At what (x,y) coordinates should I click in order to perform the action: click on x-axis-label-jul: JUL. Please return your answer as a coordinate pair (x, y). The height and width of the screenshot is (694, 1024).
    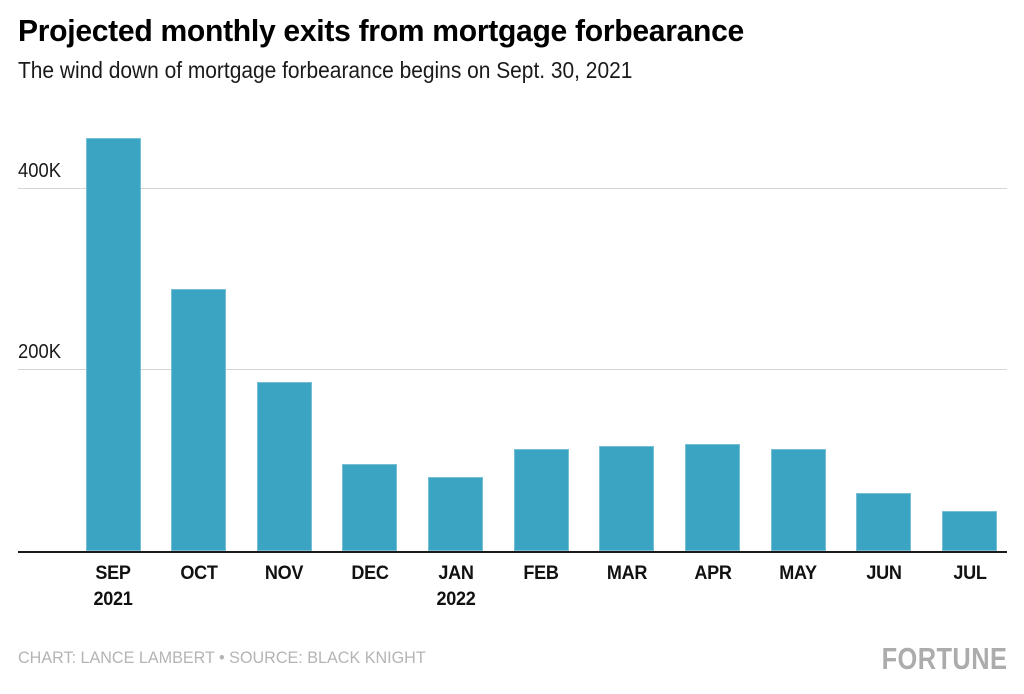
    Looking at the image, I should click on (969, 573).